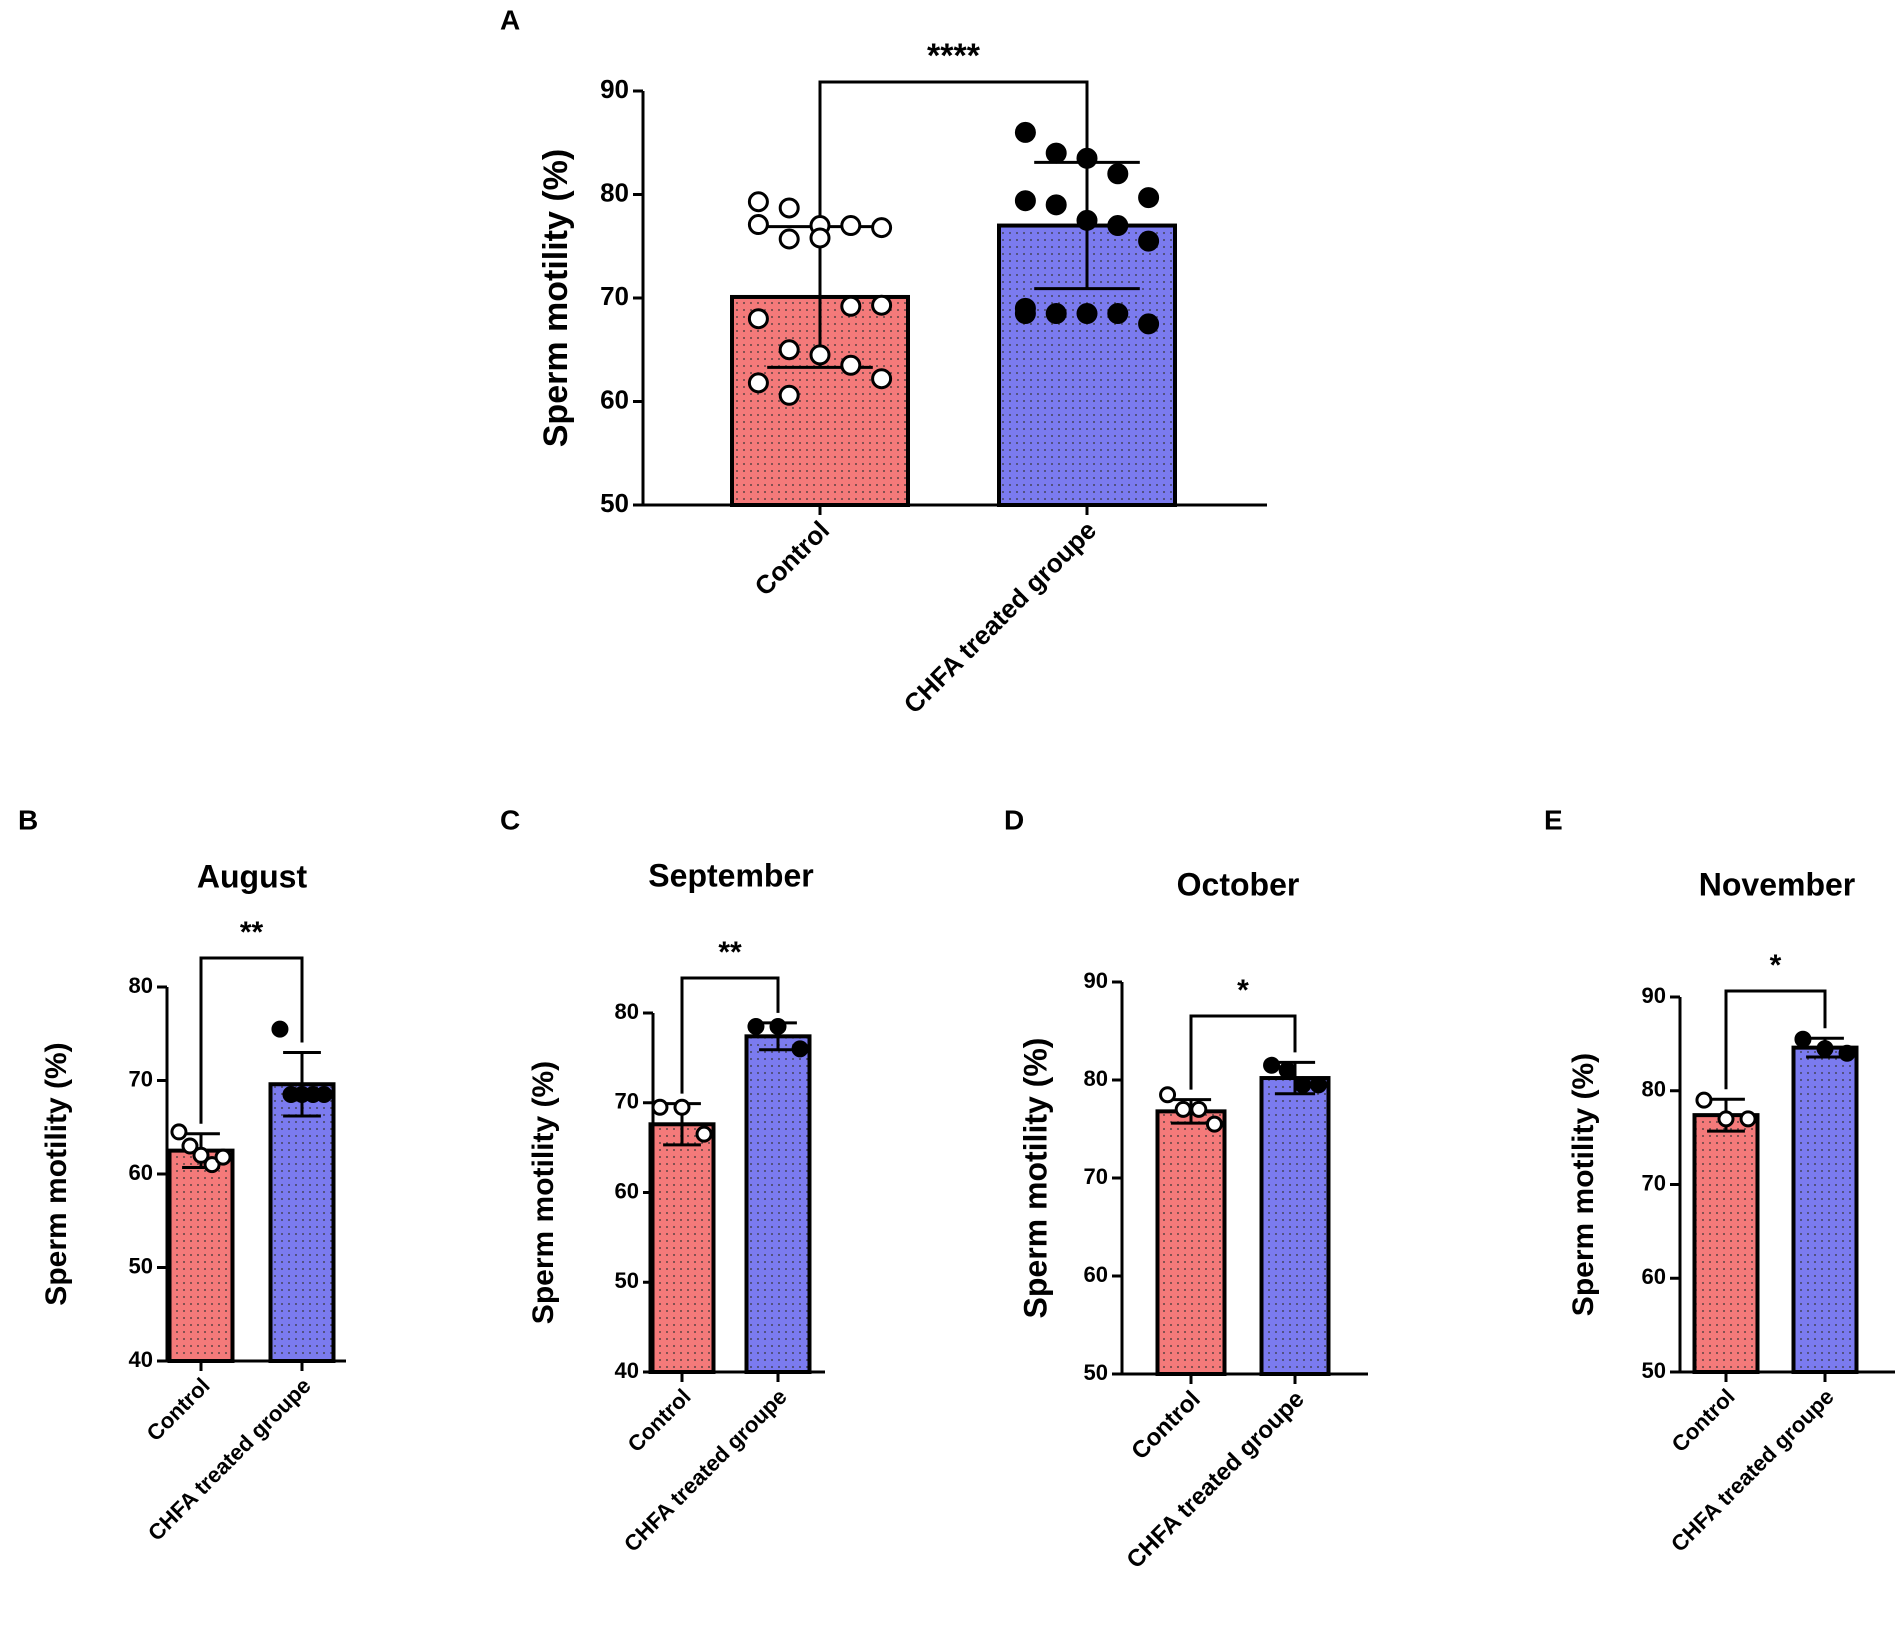 This screenshot has height=1634, width=1902. I want to click on chart-title: August, so click(252, 876).